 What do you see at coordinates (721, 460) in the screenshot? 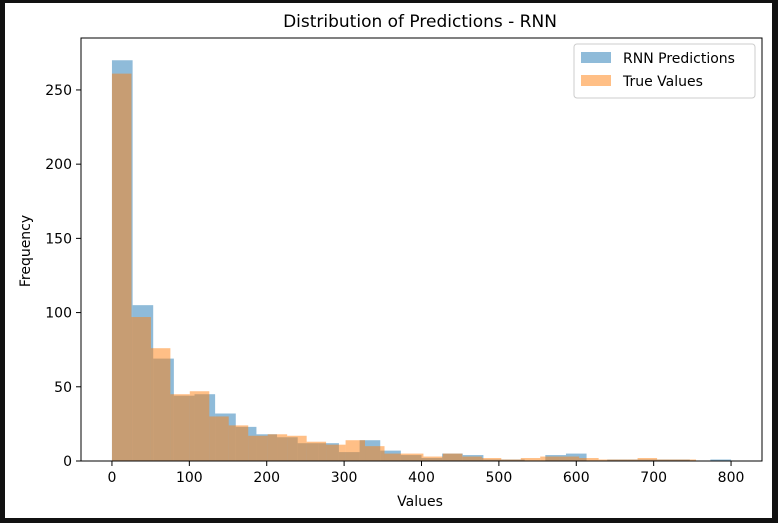
I see `histogram-bar-rnn-predictions` at bounding box center [721, 460].